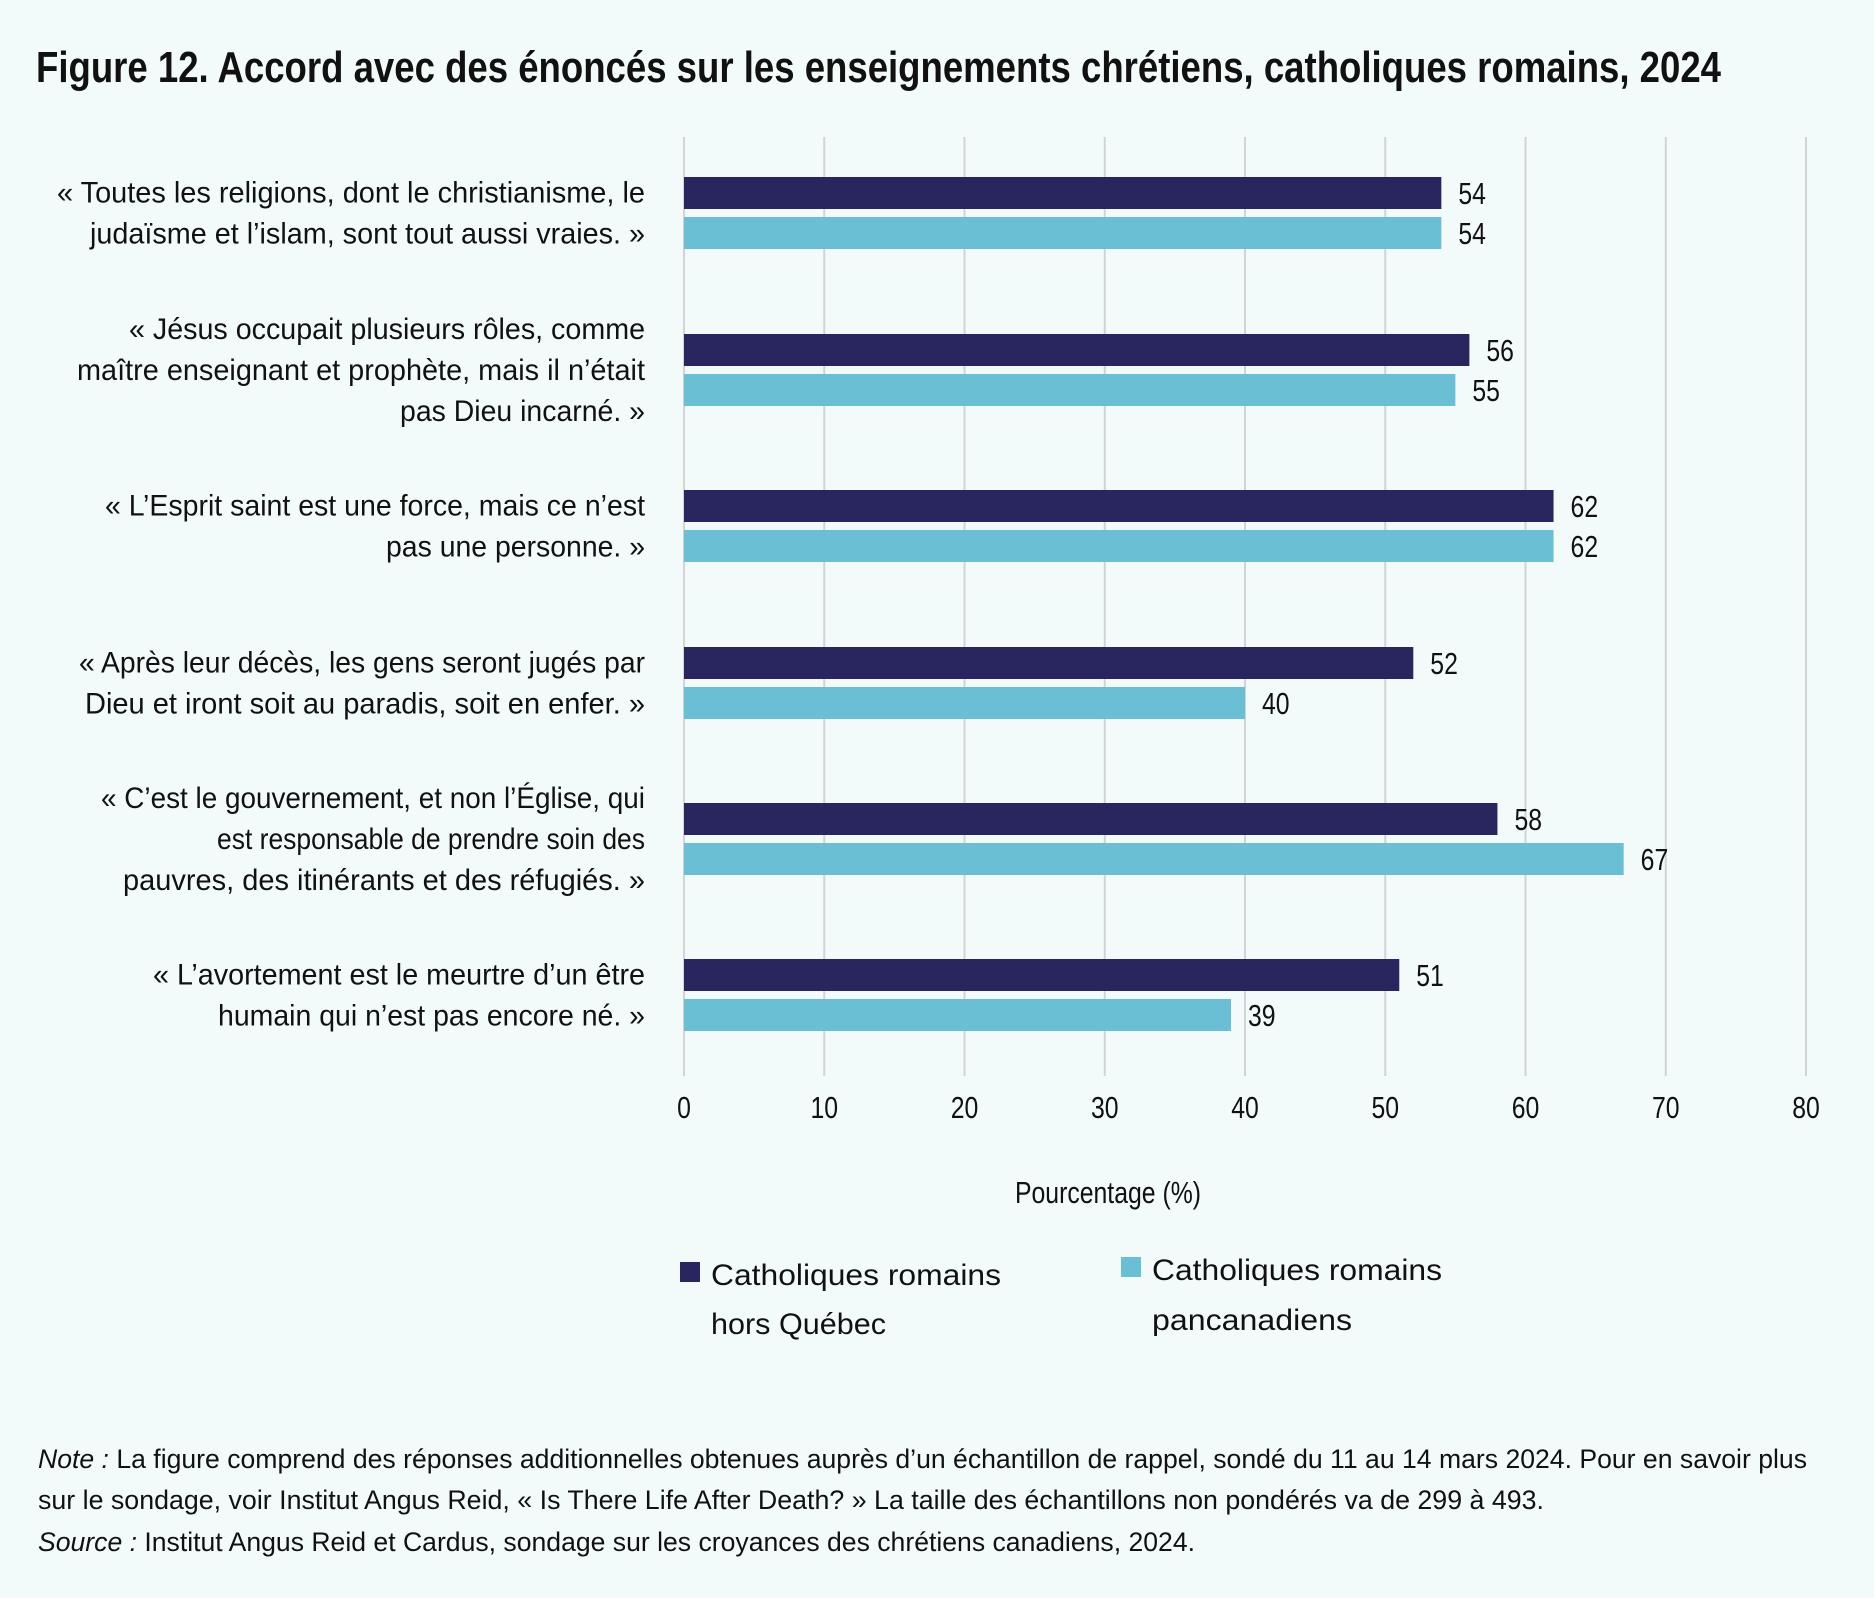  Describe the element at coordinates (1108, 1192) in the screenshot. I see `x-axis-title: Pourcentage (%)` at that location.